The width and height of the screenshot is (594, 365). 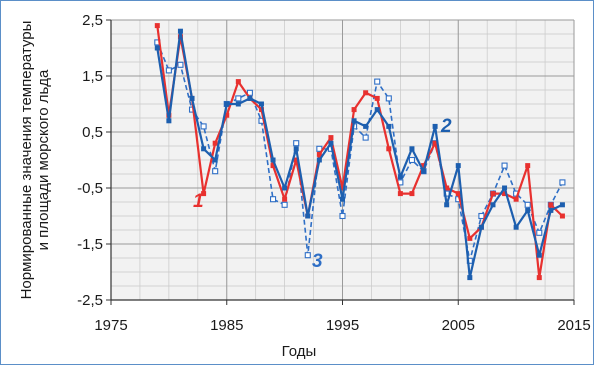 I want to click on x-tick-label: 1995, so click(x=342, y=325).